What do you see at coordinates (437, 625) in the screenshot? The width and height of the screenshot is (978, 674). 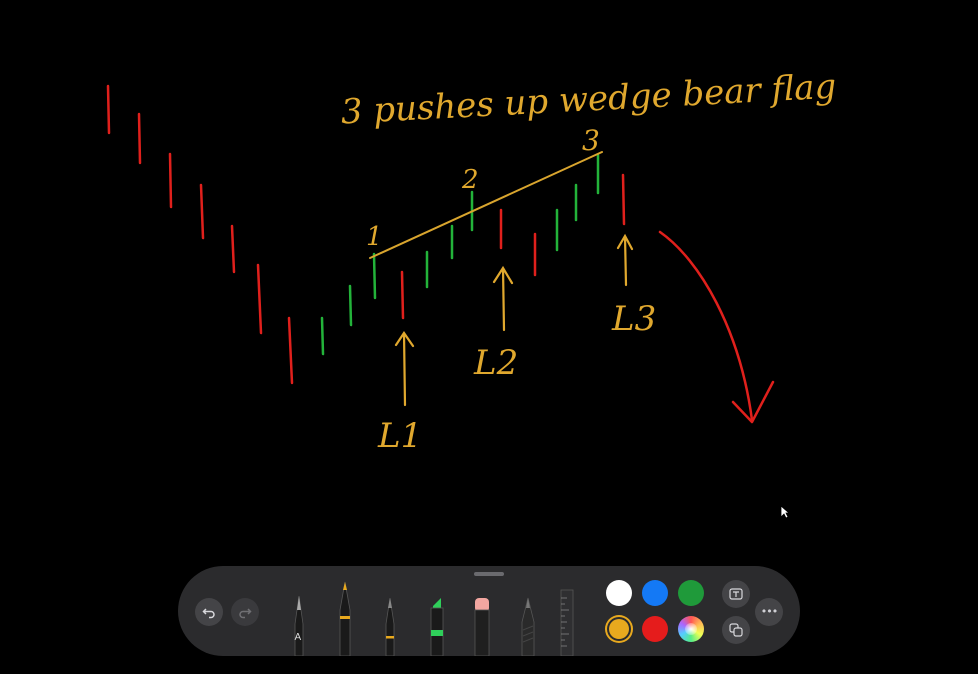 I see `marker-tool` at bounding box center [437, 625].